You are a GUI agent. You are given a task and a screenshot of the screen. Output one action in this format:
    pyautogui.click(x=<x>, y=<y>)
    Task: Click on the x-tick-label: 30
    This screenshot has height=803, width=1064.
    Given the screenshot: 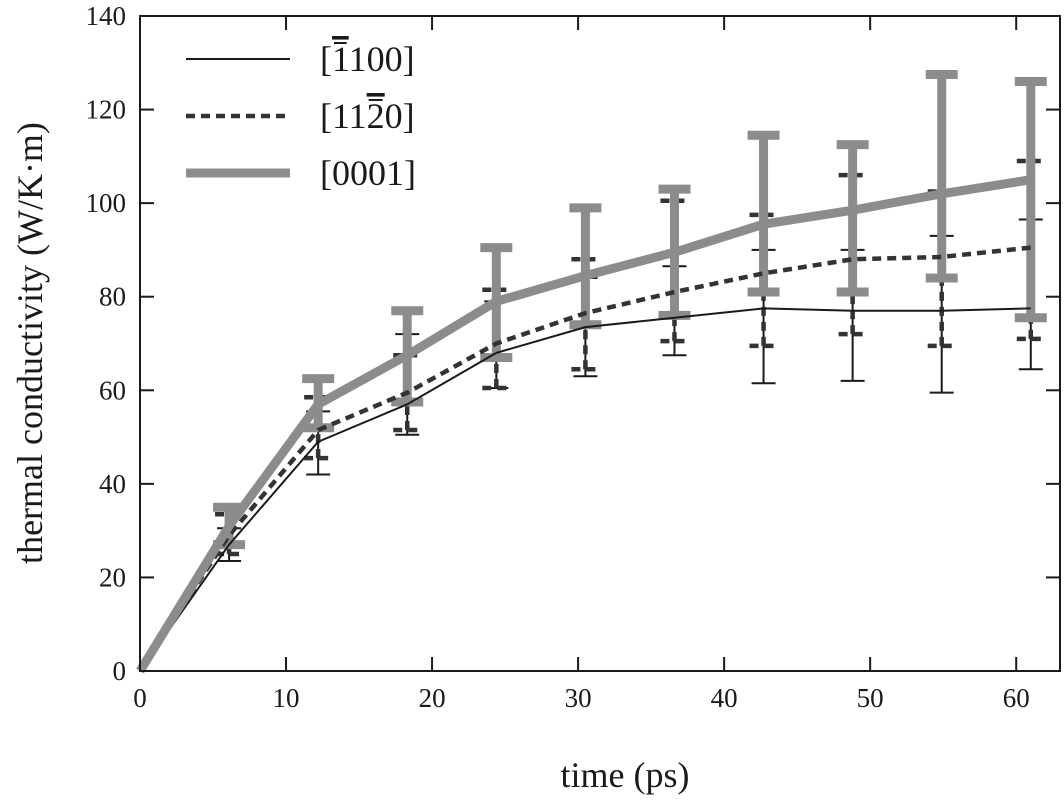 What is the action you would take?
    pyautogui.click(x=578, y=698)
    